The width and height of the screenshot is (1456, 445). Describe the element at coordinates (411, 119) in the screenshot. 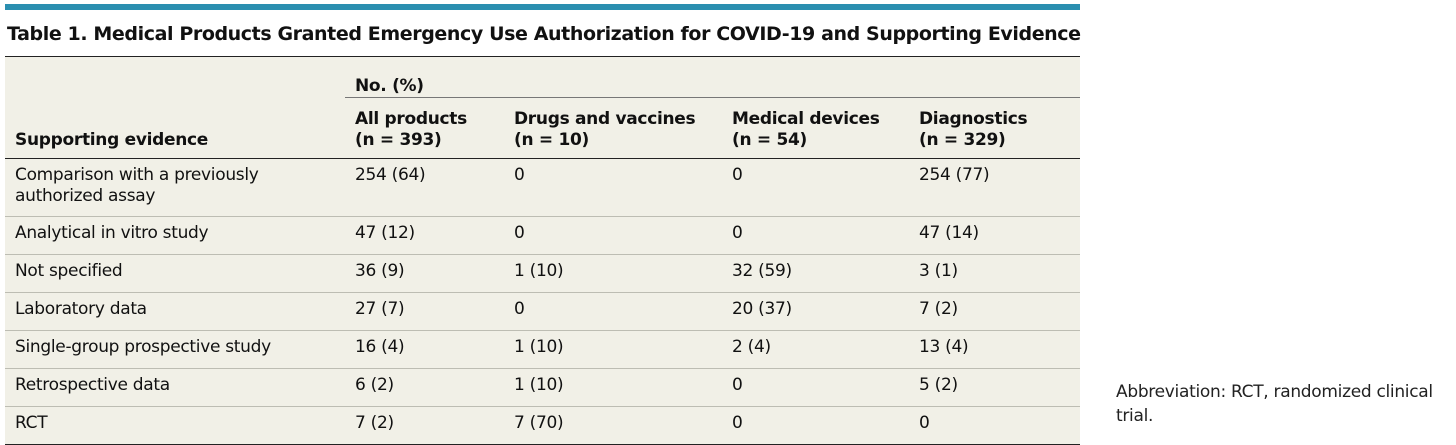

I see `column-header-label: All products` at that location.